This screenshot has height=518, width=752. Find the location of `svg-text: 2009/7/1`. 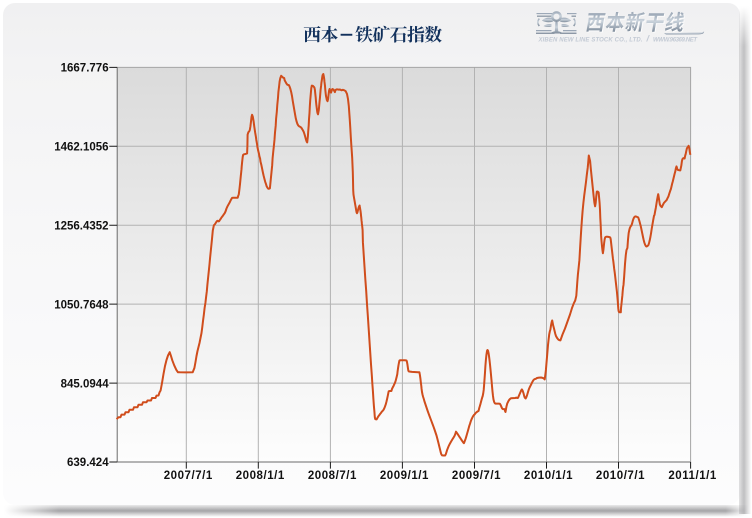

svg-text: 2009/7/1 is located at coordinates (476, 476).